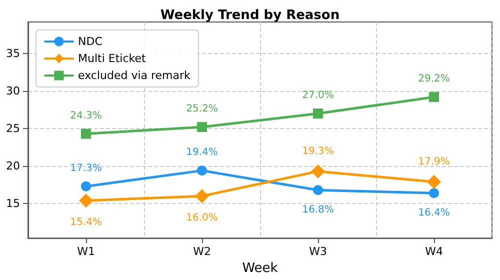  I want to click on data-label: 29.2%, so click(434, 79).